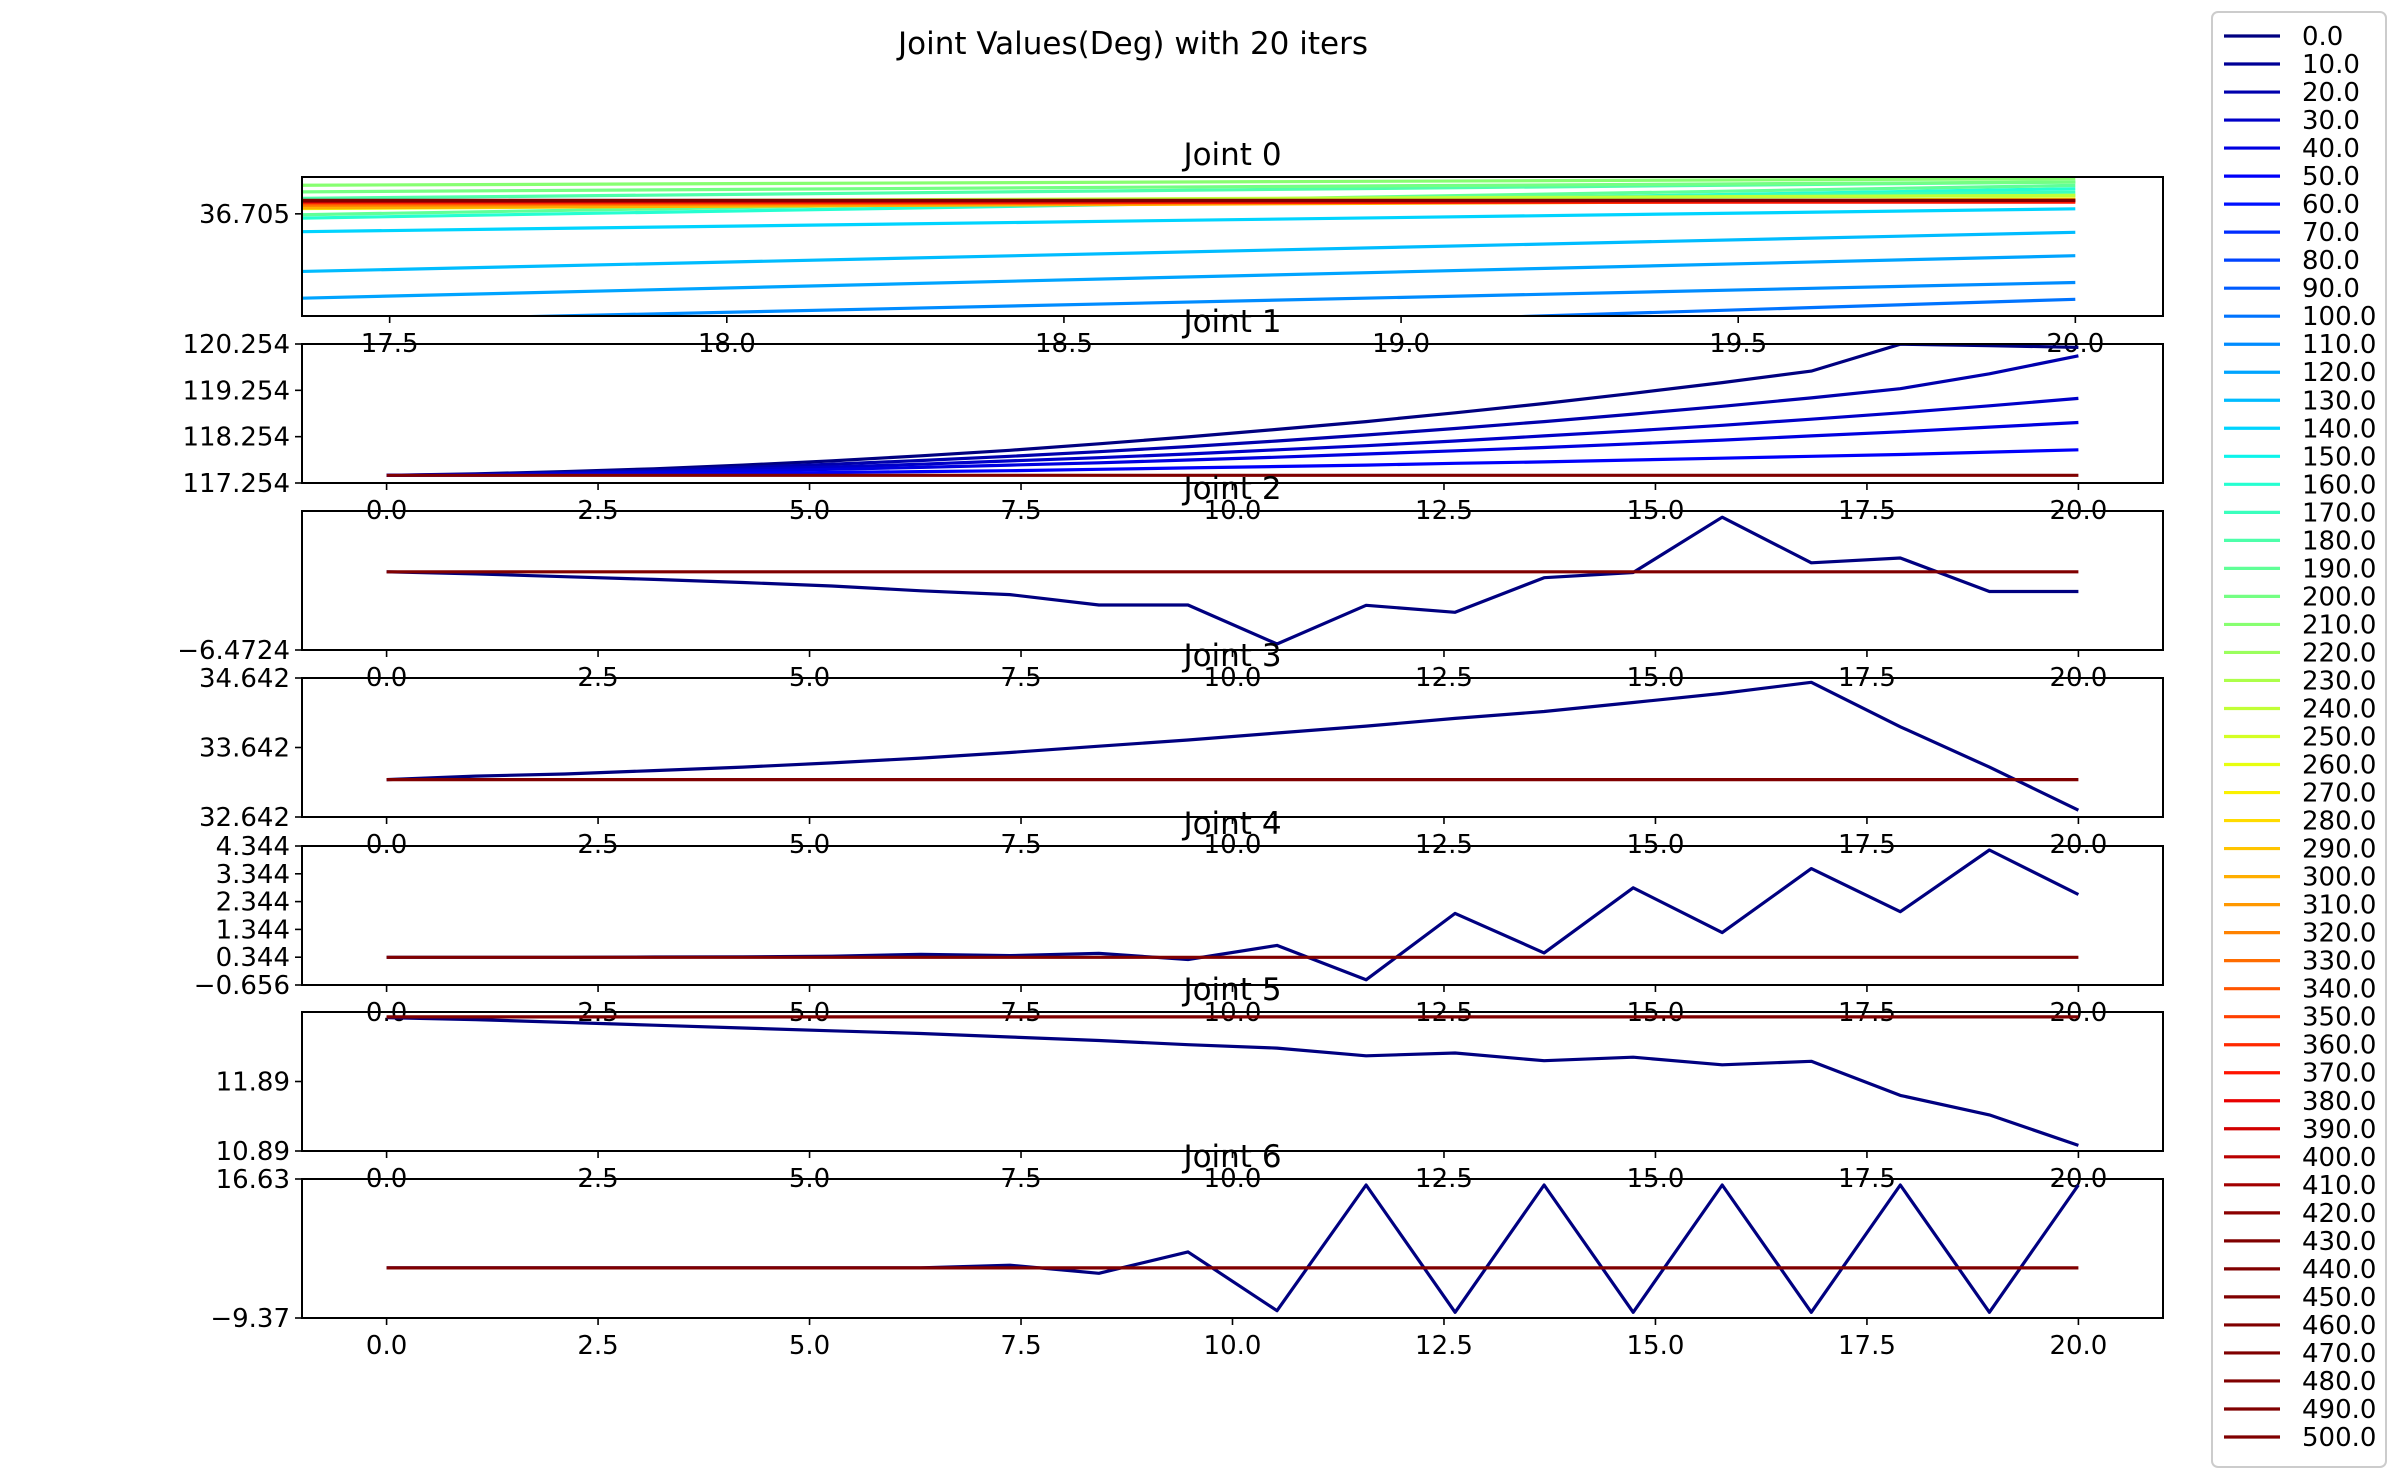  What do you see at coordinates (2339, 1046) in the screenshot?
I see `legend-label: 360.0` at bounding box center [2339, 1046].